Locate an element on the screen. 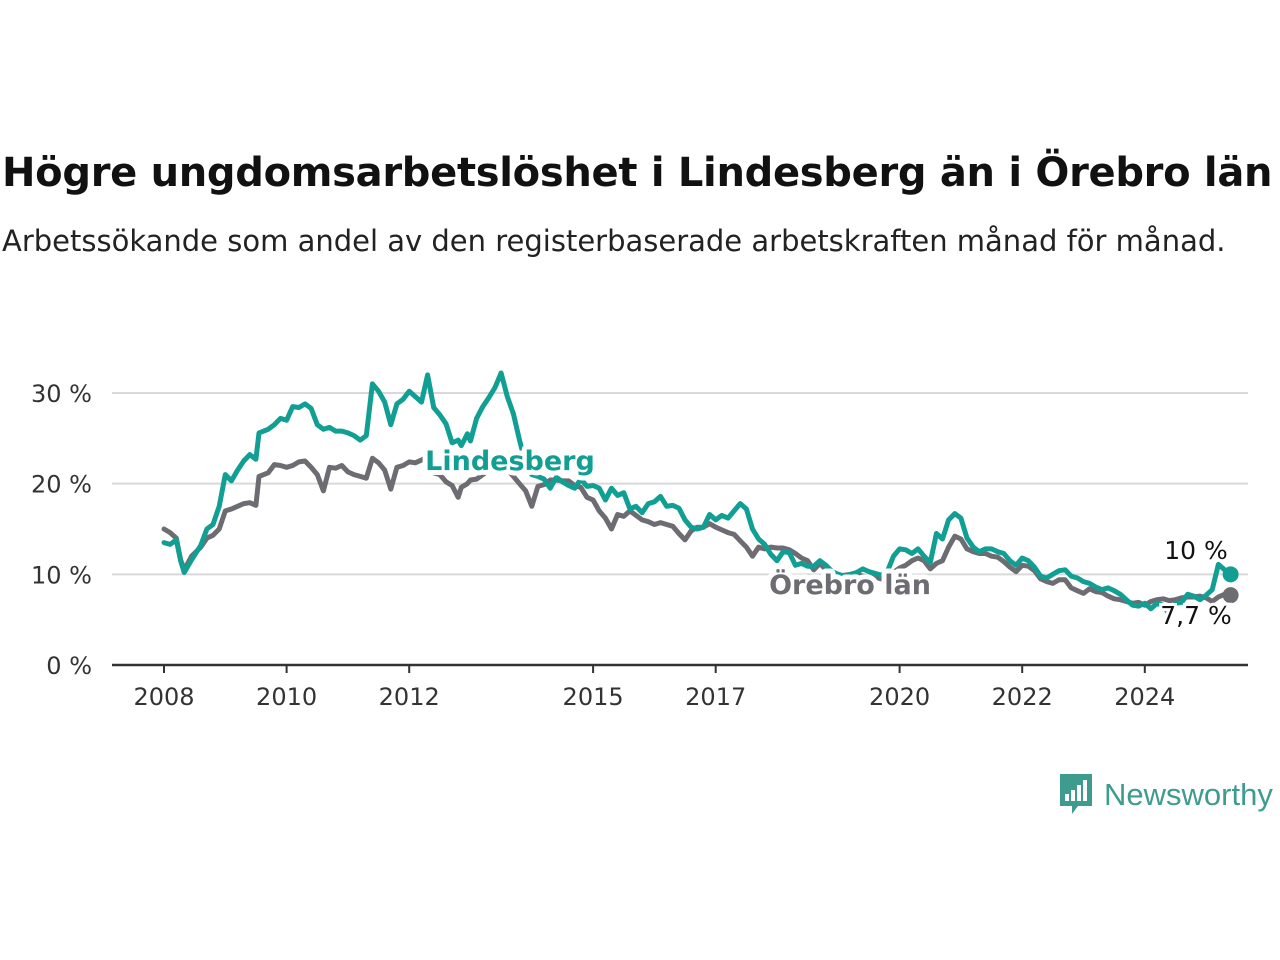 The height and width of the screenshot is (960, 1280). x-tick-label: 2017 is located at coordinates (715, 697).